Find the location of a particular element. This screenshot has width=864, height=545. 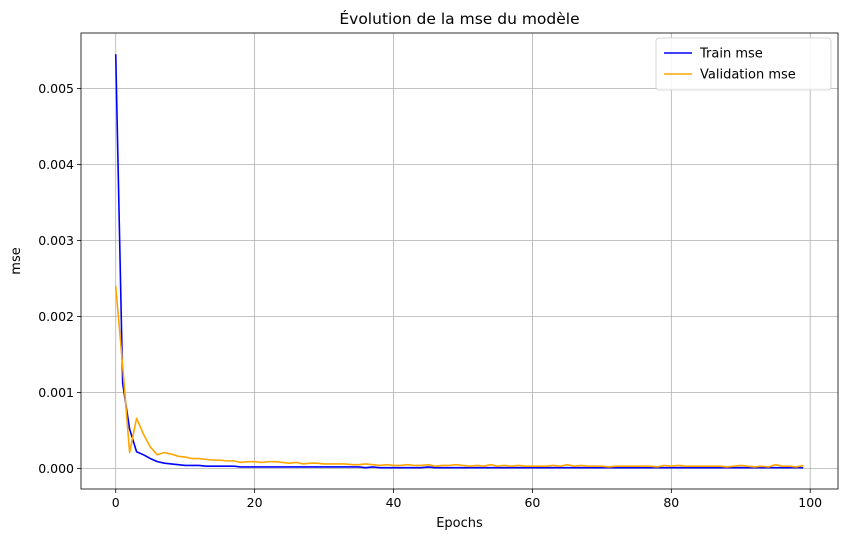

x-tick-label: 80 is located at coordinates (671, 502).